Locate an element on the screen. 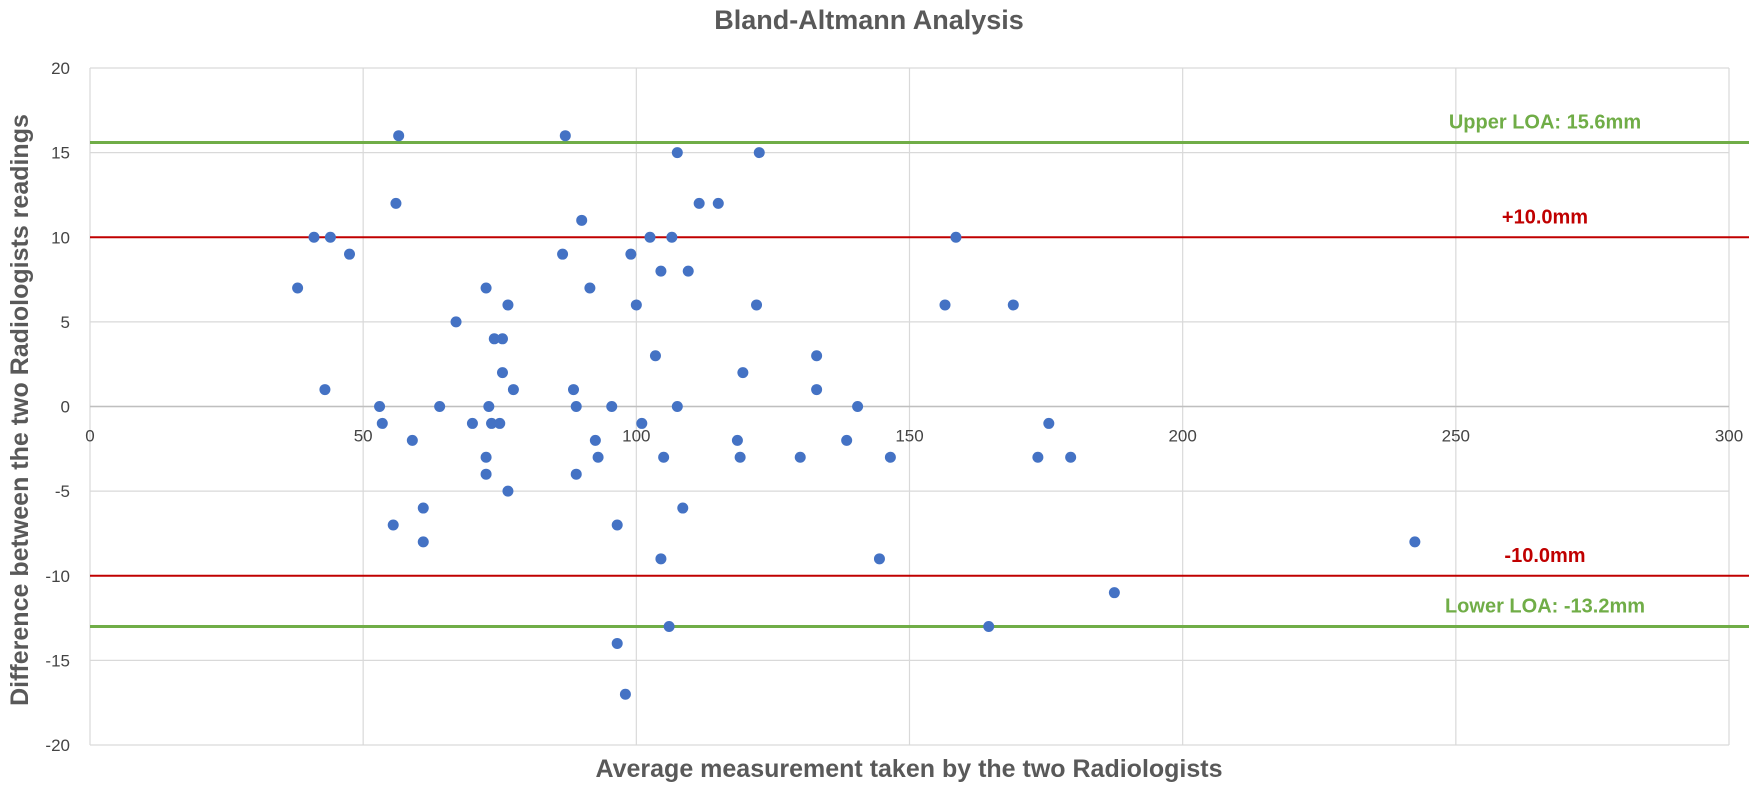 Image resolution: width=1754 pixels, height=788 pixels. x-tick-label-1: 50 is located at coordinates (363, 436).